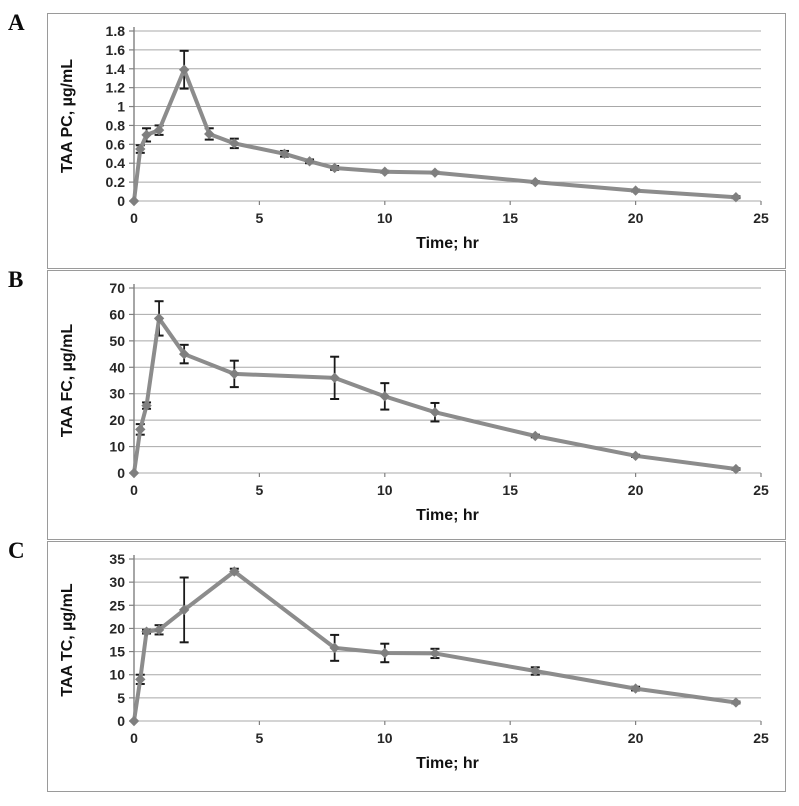 The image size is (799, 806). I want to click on panel-label-c: C, so click(16, 550).